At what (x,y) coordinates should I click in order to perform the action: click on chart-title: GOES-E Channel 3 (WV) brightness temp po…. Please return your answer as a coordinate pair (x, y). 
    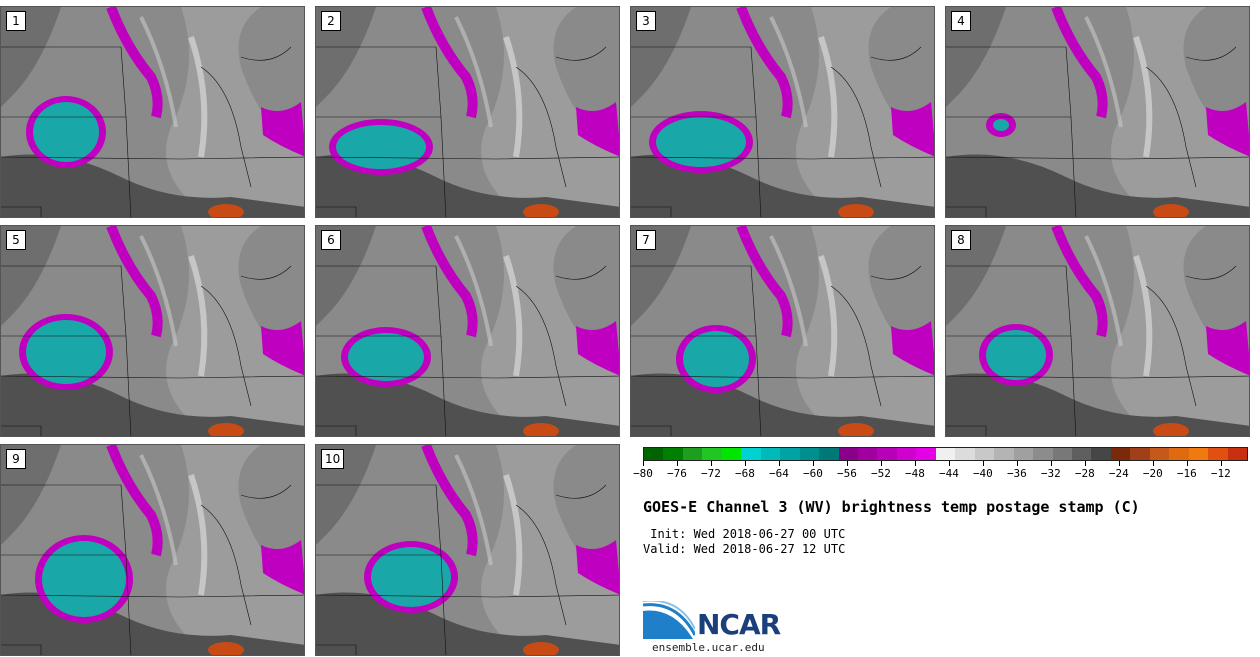
    Looking at the image, I should click on (891, 507).